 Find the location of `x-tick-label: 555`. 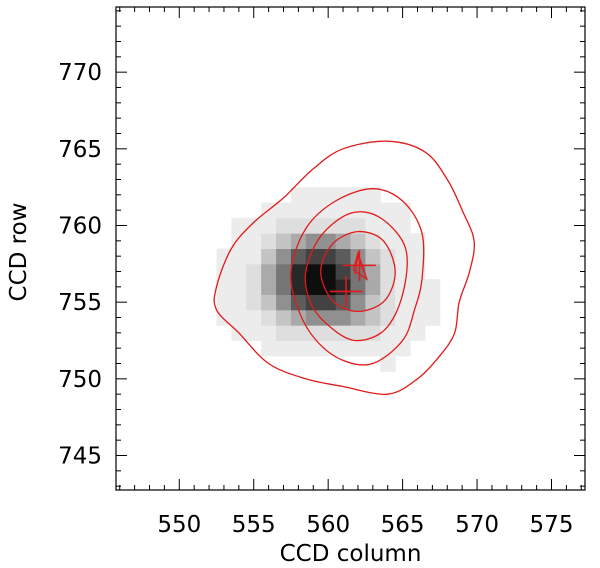

x-tick-label: 555 is located at coordinates (254, 525).